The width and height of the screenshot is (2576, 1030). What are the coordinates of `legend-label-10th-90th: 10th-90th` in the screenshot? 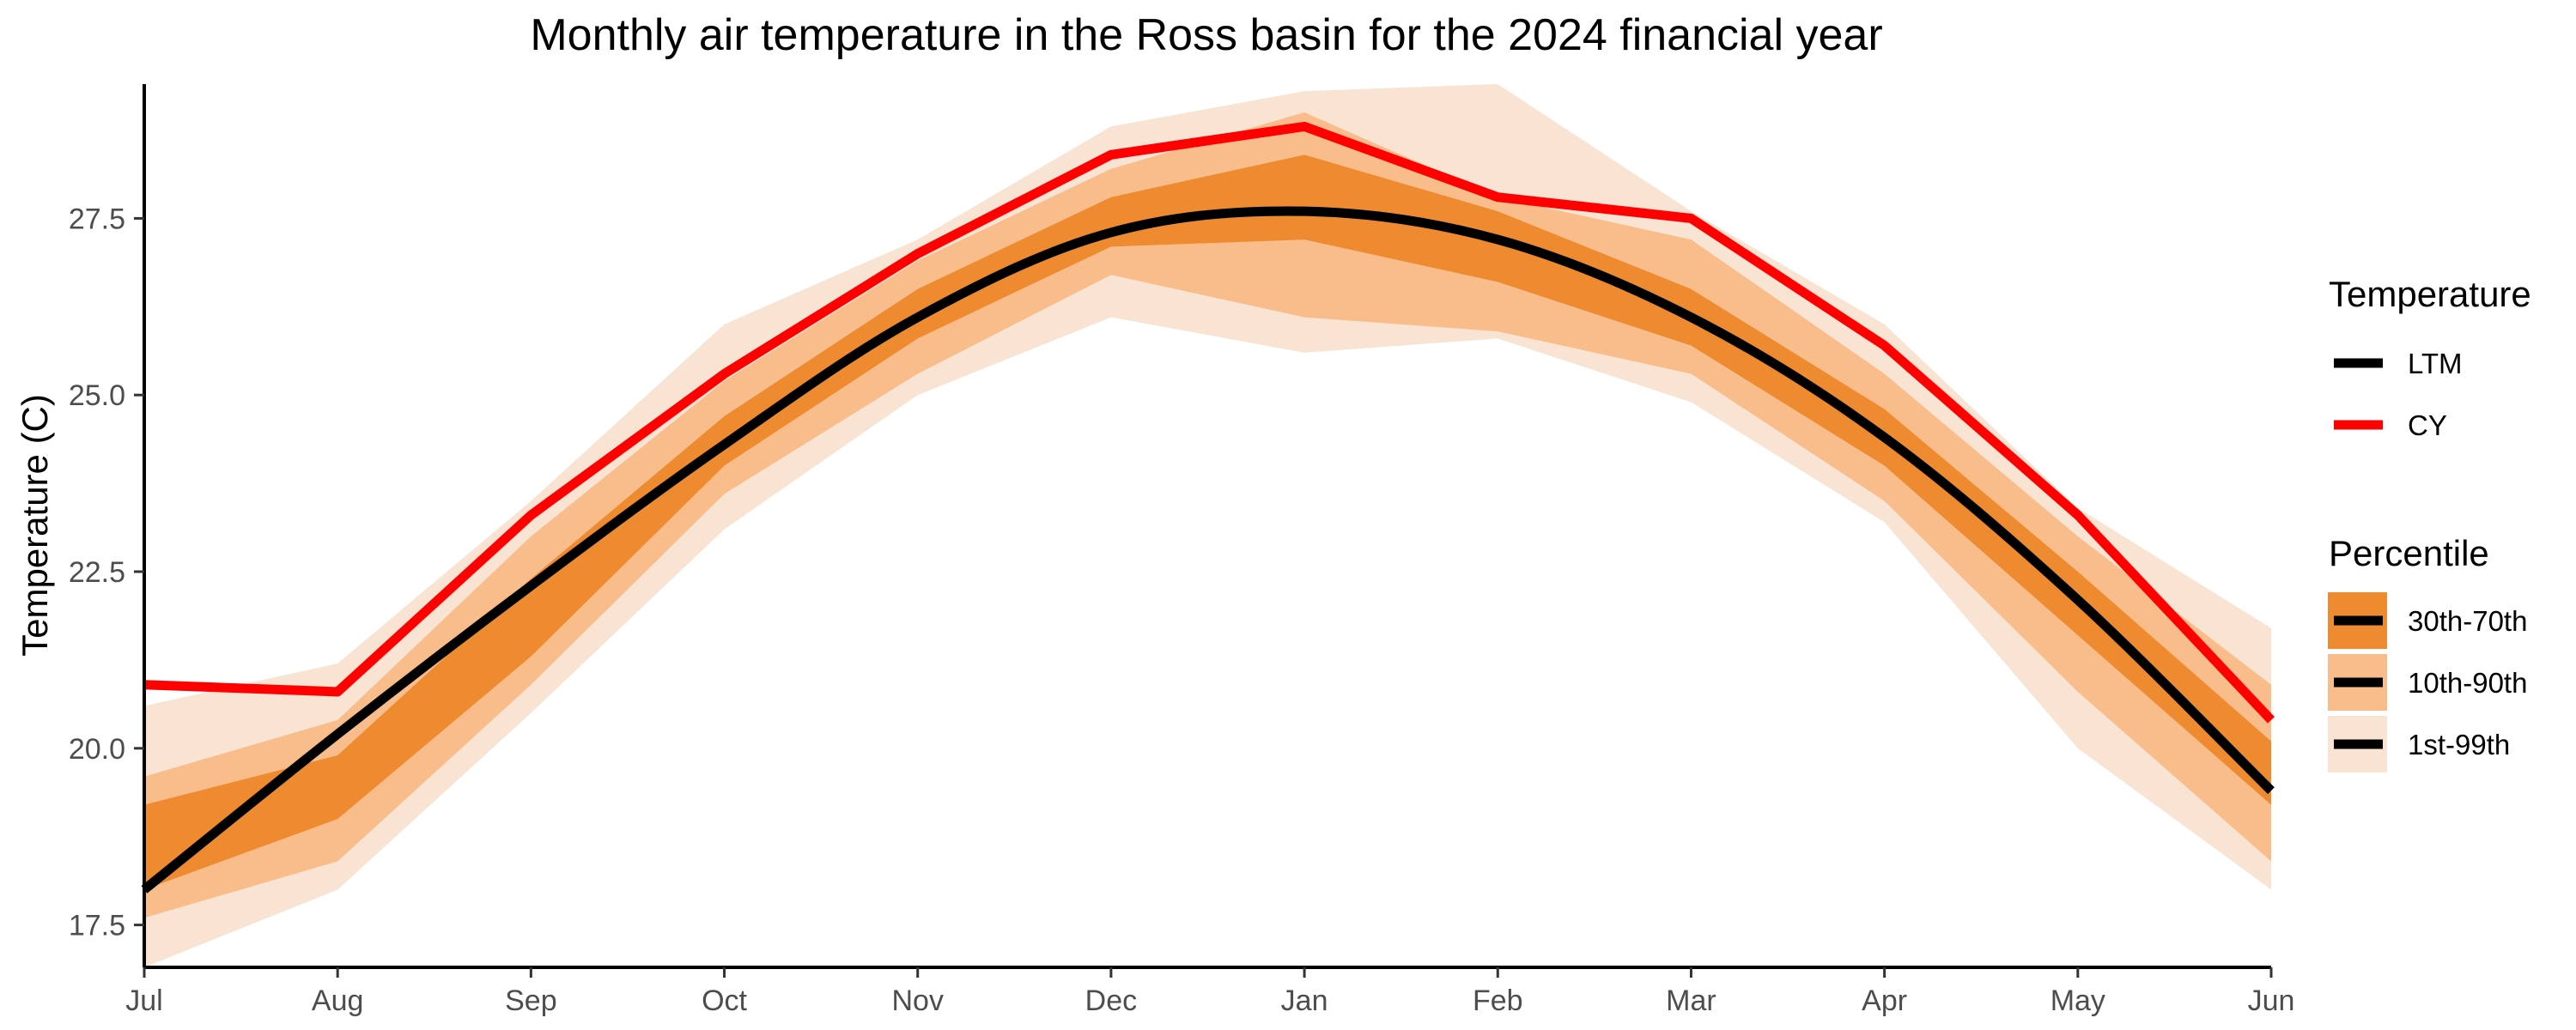 It's located at (2467, 683).